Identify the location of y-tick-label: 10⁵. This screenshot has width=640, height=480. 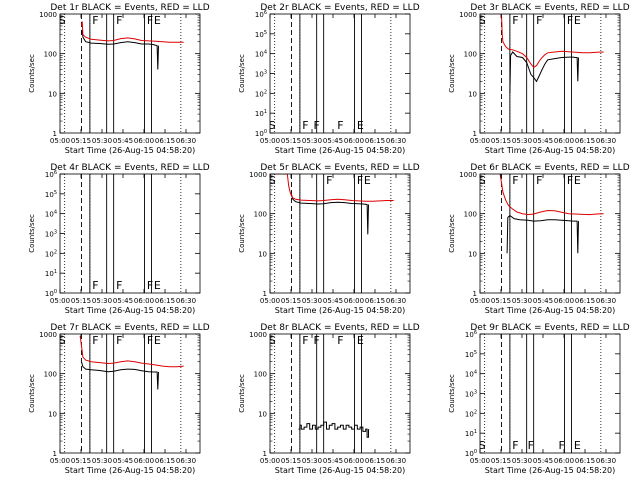
(471, 354).